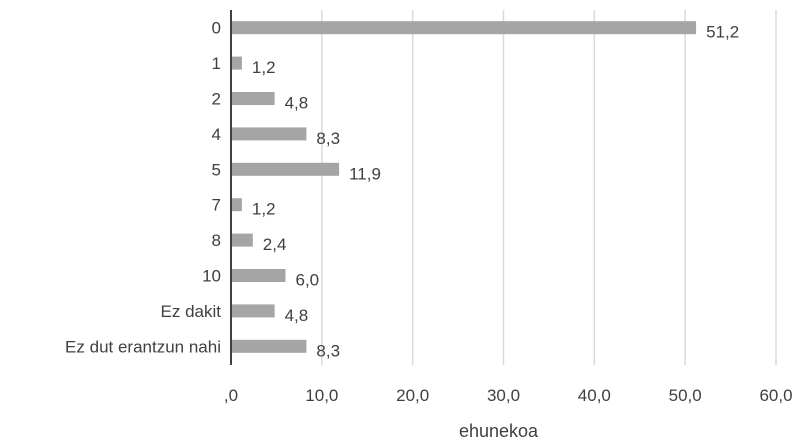 The height and width of the screenshot is (443, 800). What do you see at coordinates (685, 395) in the screenshot?
I see `x-tick-label: 50,0` at bounding box center [685, 395].